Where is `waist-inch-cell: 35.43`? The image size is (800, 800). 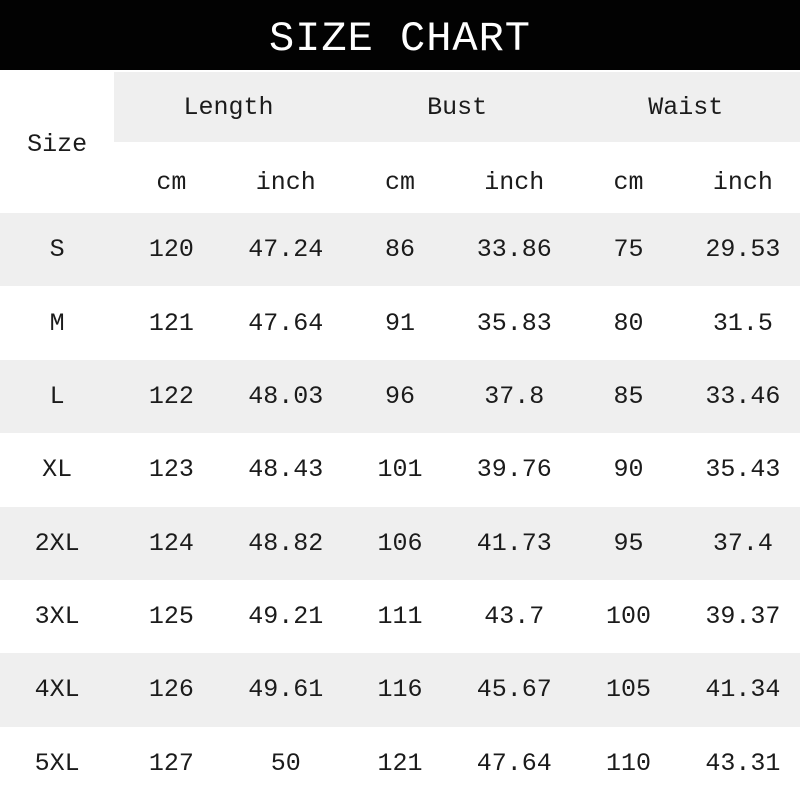
waist-inch-cell: 35.43 is located at coordinates (743, 470).